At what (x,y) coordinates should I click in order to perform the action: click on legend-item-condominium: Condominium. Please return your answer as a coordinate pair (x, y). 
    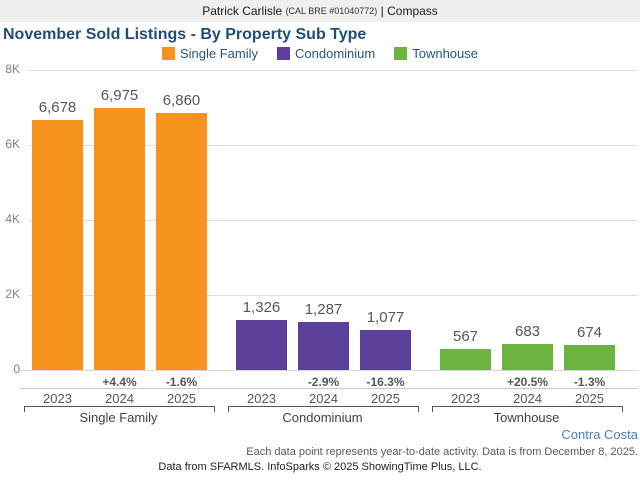
    Looking at the image, I should click on (326, 53).